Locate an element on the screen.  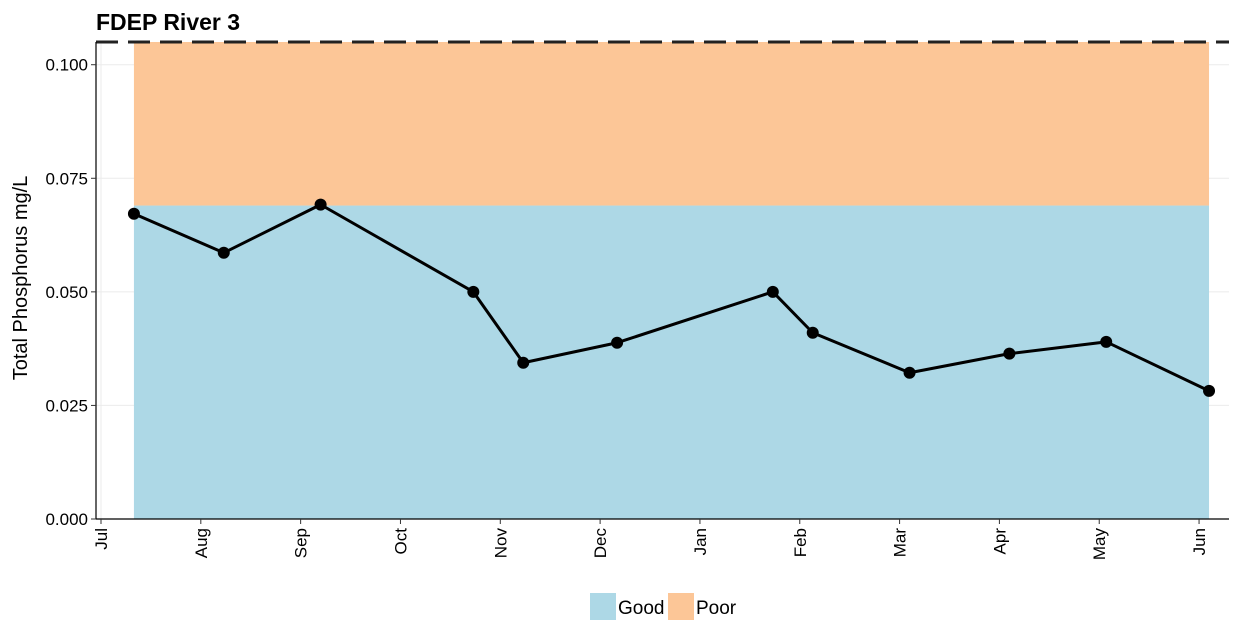
legend: Good Poor is located at coordinates (663, 606).